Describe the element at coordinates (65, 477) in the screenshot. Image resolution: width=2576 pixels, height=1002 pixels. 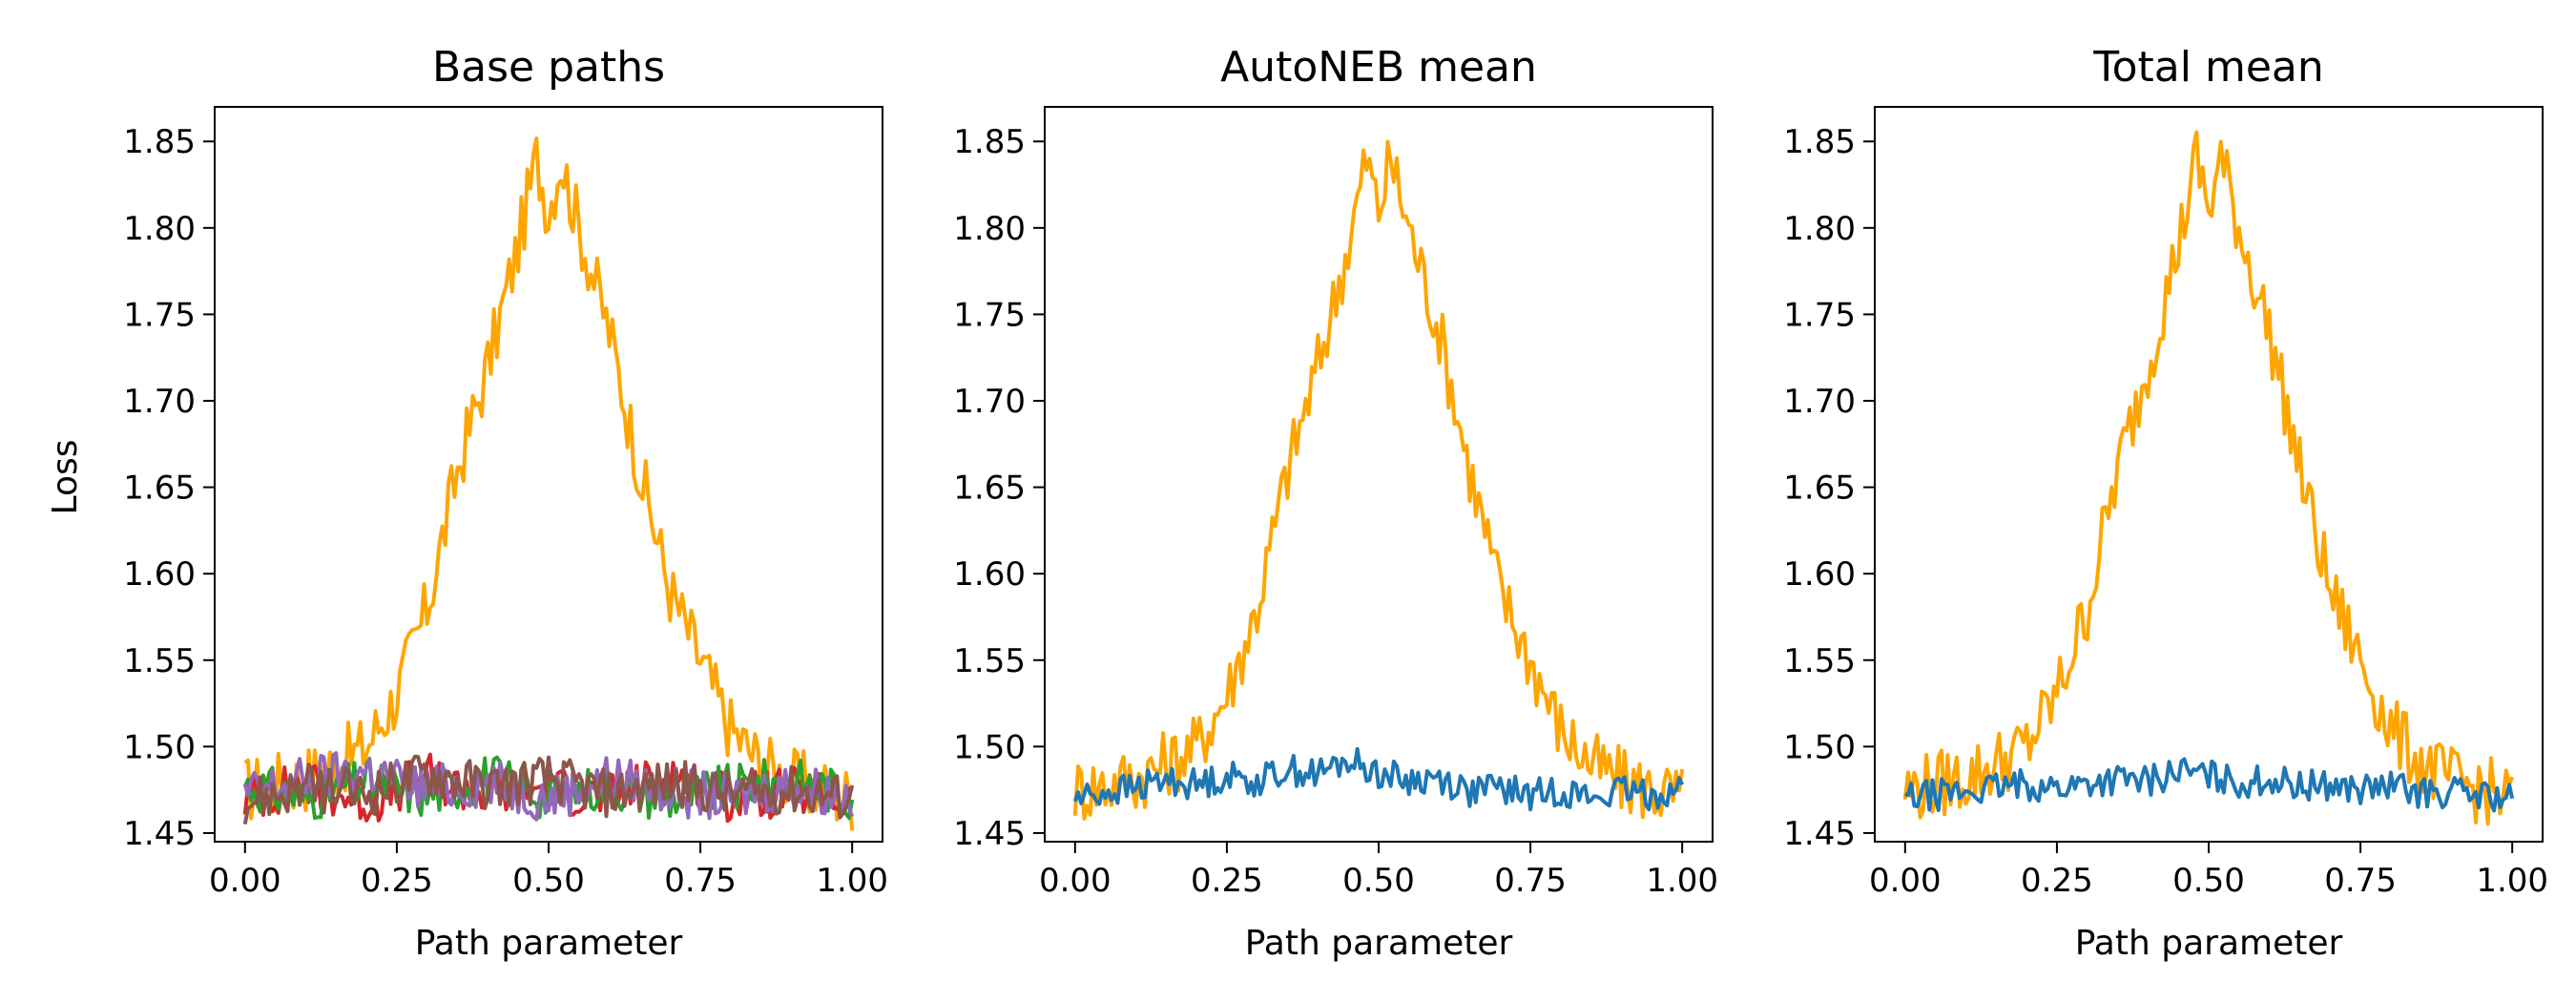
I see `figure-ylabel: Loss` at that location.